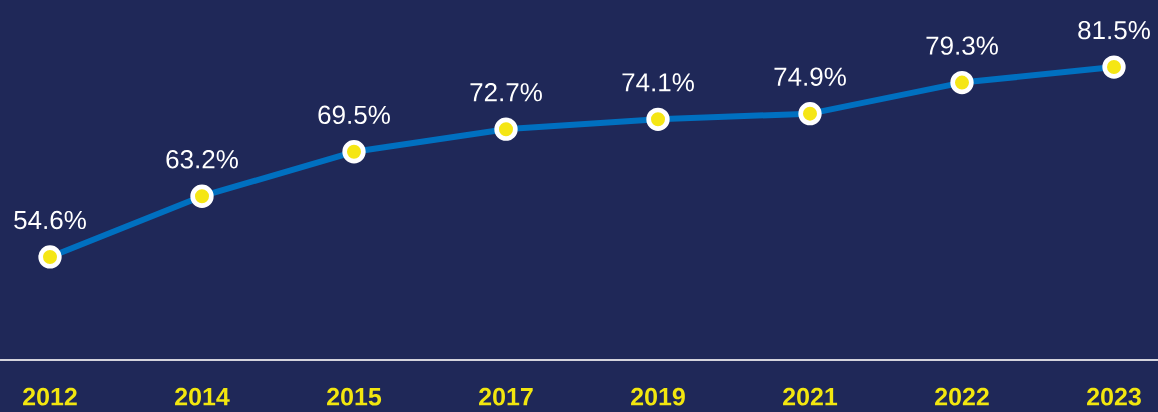 The height and width of the screenshot is (412, 1158). Describe the element at coordinates (810, 396) in the screenshot. I see `x-tick-label: 2021` at that location.